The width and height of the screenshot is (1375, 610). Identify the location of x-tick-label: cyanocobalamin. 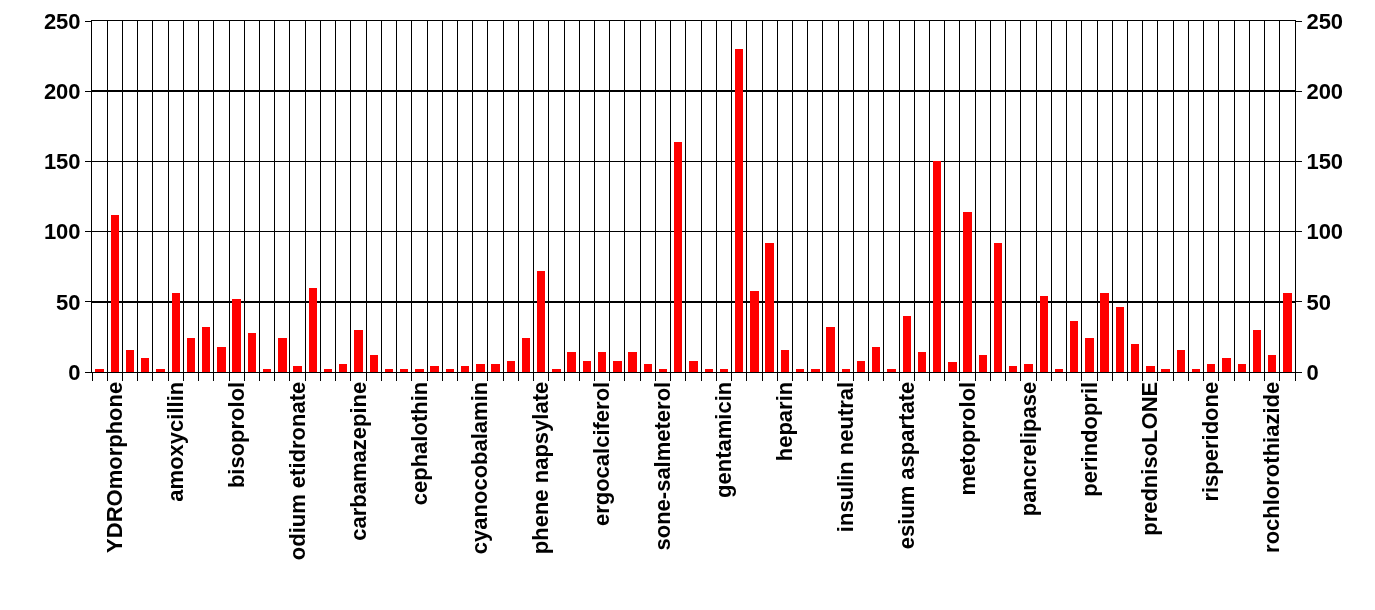
(480, 468).